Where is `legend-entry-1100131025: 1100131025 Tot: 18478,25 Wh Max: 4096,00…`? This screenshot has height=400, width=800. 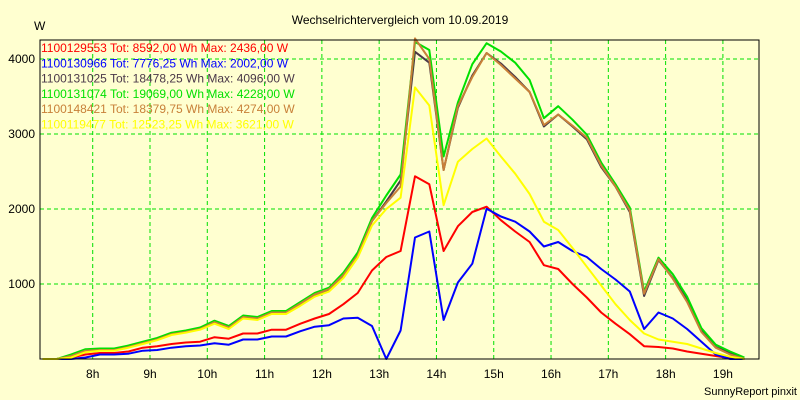
legend-entry-1100131025: 1100131025 Tot: 18478,25 Wh Max: 4096,00… is located at coordinates (168, 79).